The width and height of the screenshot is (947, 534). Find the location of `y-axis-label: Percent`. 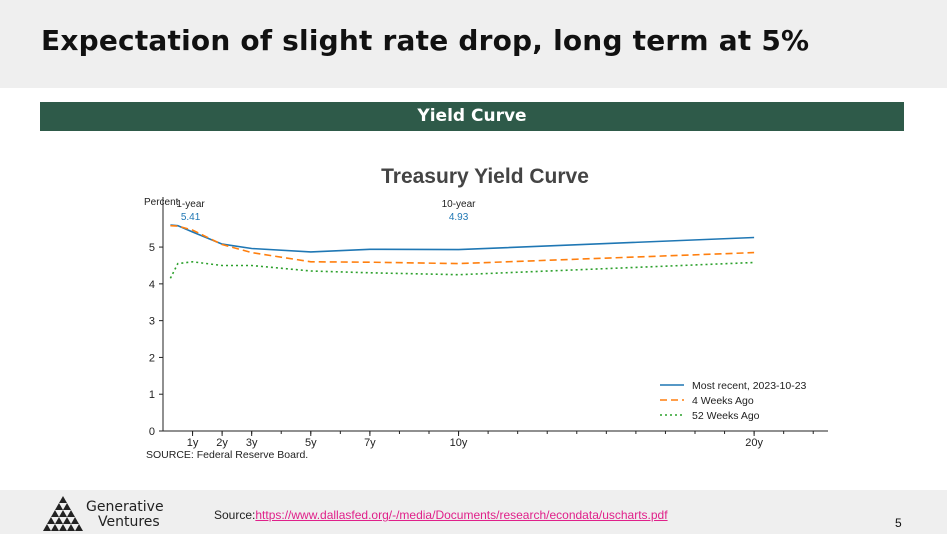

y-axis-label: Percent is located at coordinates (161, 202).